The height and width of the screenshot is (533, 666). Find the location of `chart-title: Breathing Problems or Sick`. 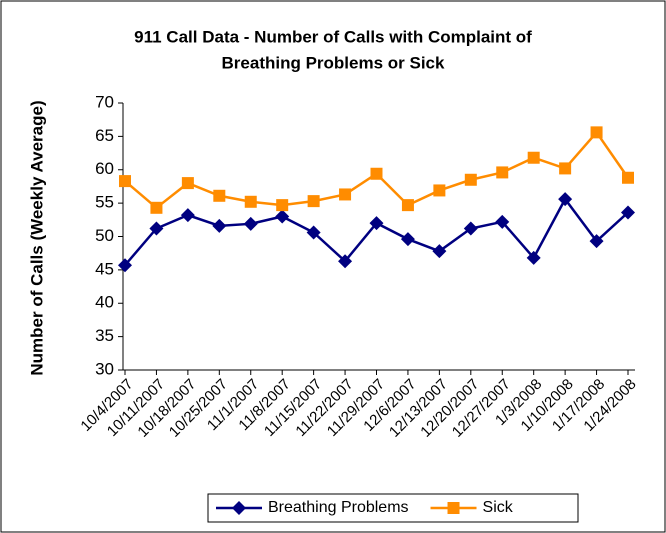

chart-title: Breathing Problems or Sick is located at coordinates (333, 62).